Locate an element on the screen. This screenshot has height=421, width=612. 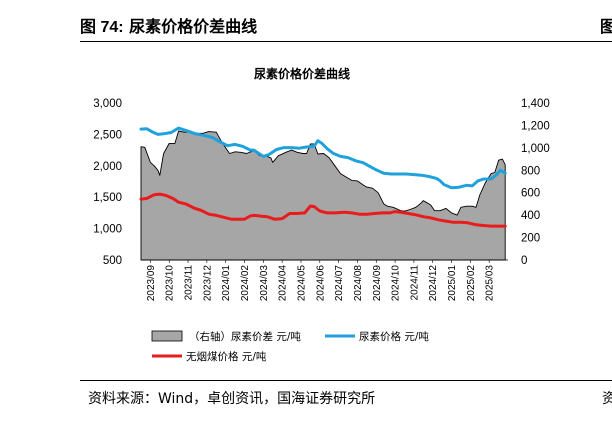
x-axis-tick-label: 2024/08 is located at coordinates (358, 283).